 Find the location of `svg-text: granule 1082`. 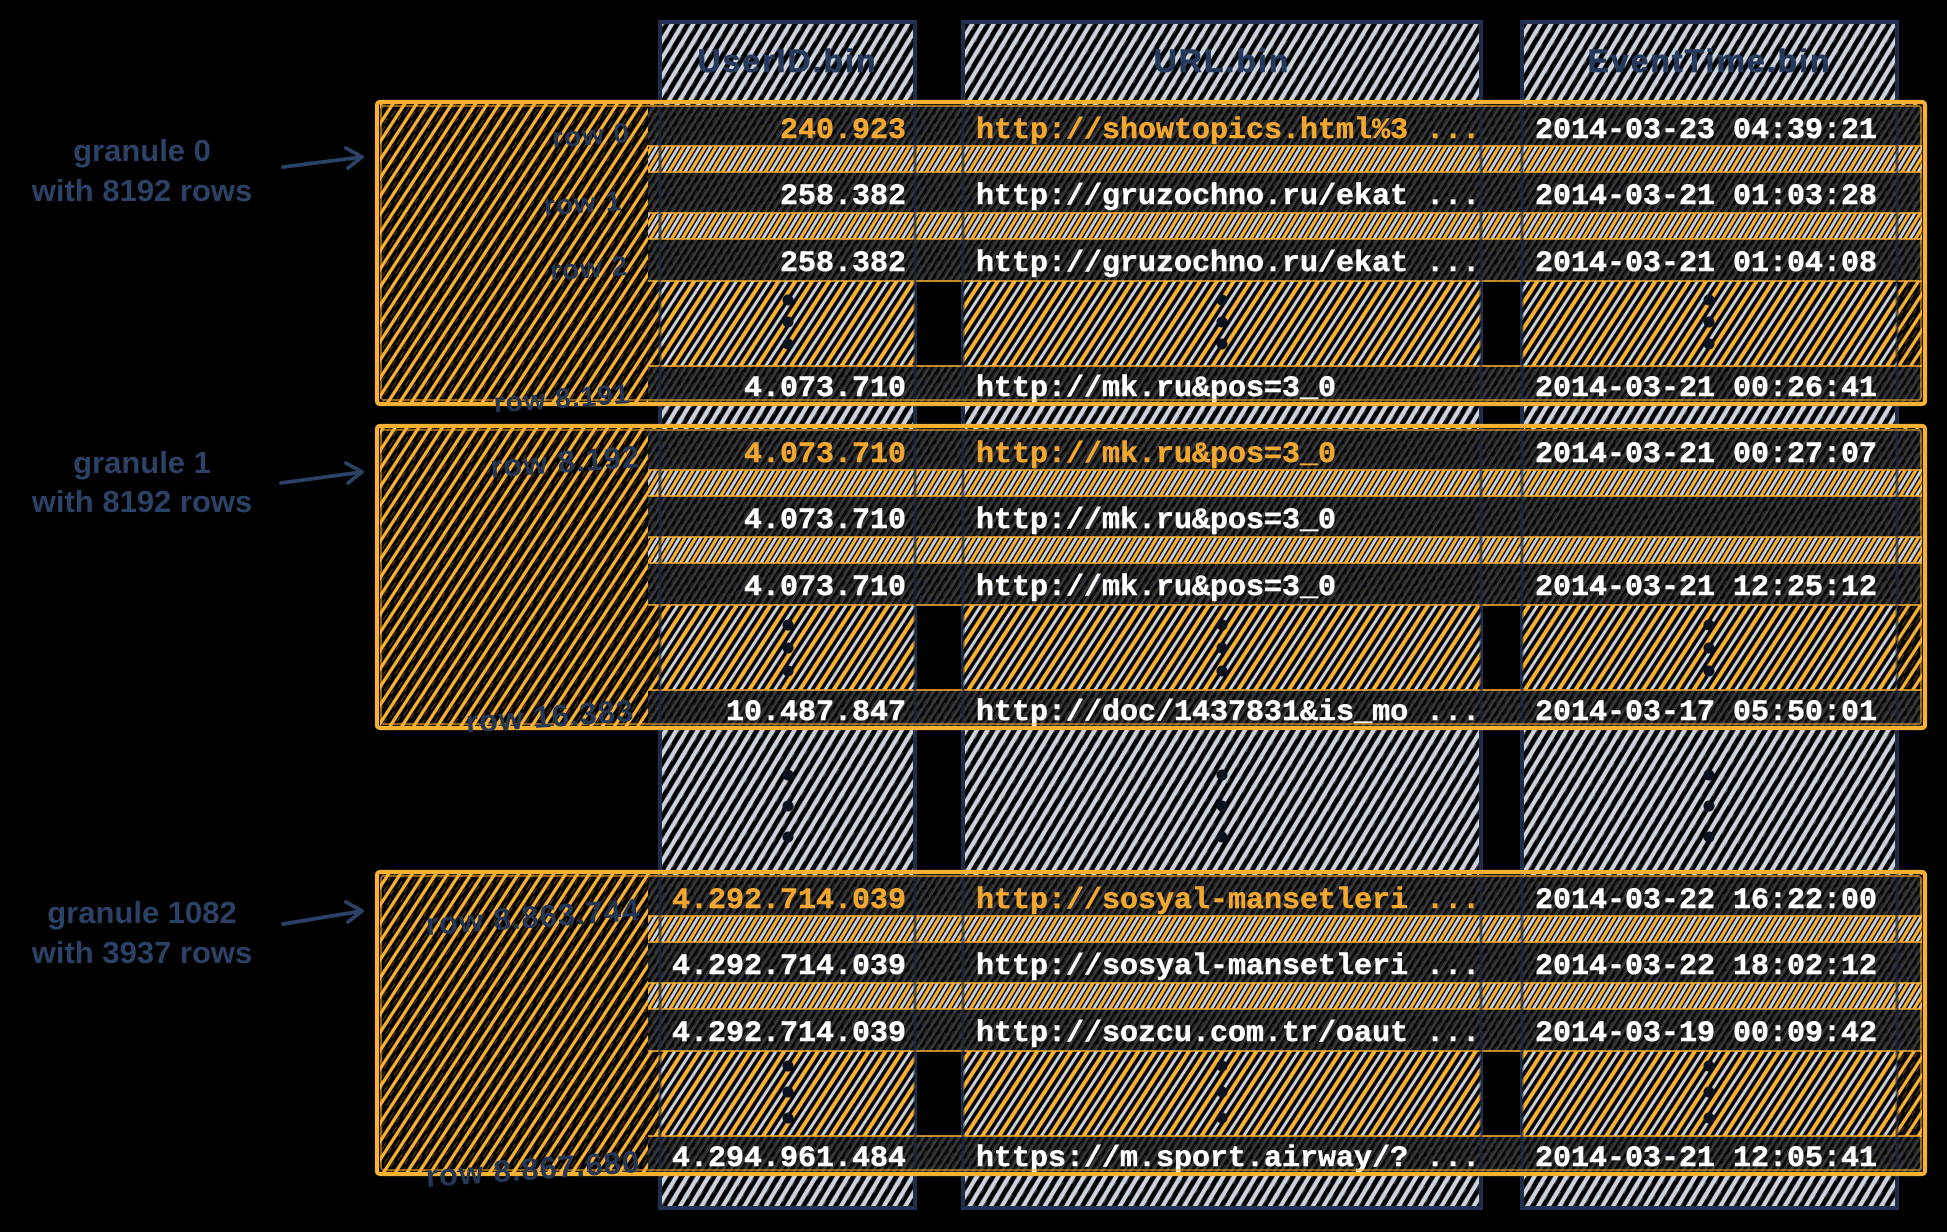

svg-text: granule 1082 is located at coordinates (142, 912).